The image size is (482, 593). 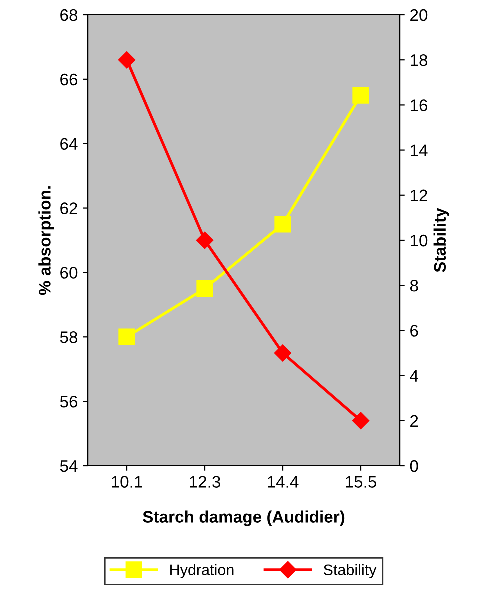 I want to click on y2-axis-title: Stability, so click(x=442, y=240).